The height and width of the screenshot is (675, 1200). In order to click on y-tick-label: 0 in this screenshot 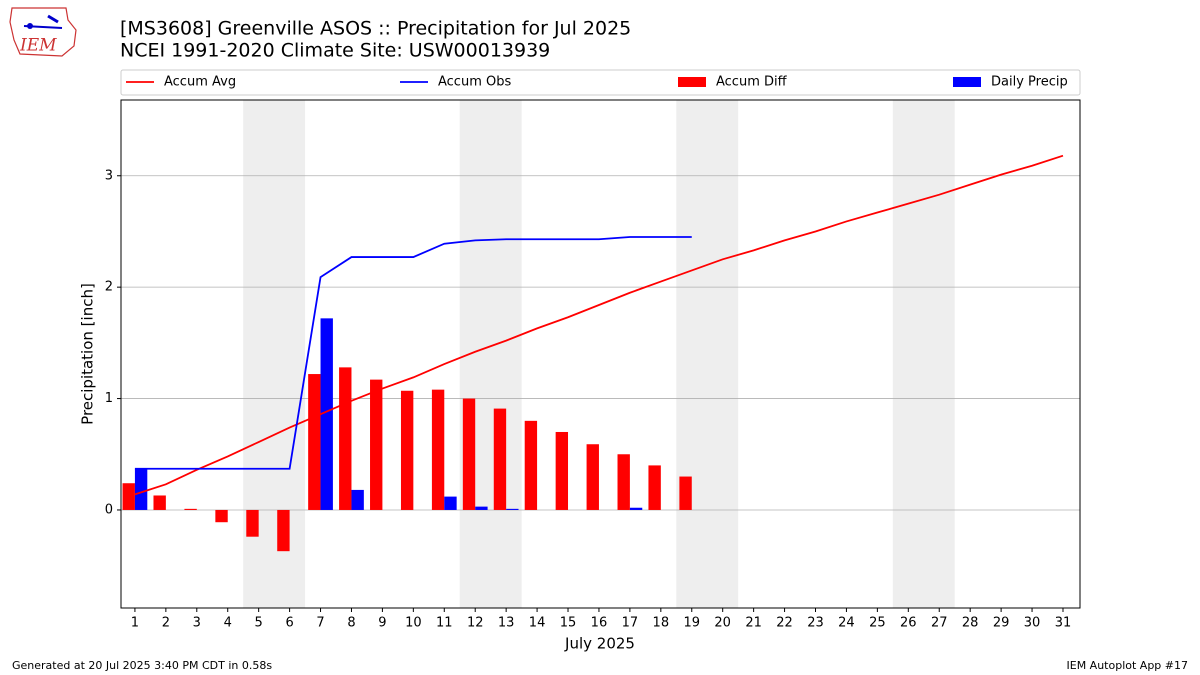, I will do `click(109, 509)`.